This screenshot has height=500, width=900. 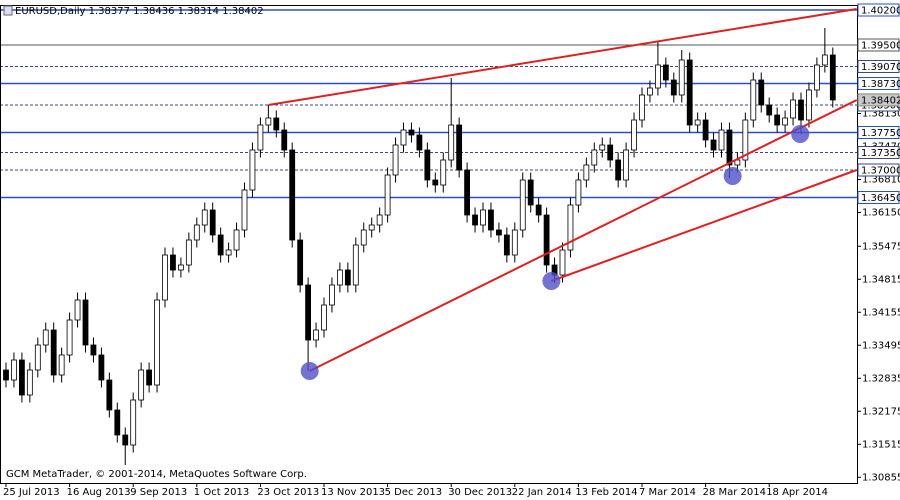 What do you see at coordinates (880, 171) in the screenshot?
I see `level-label: 1.37000` at bounding box center [880, 171].